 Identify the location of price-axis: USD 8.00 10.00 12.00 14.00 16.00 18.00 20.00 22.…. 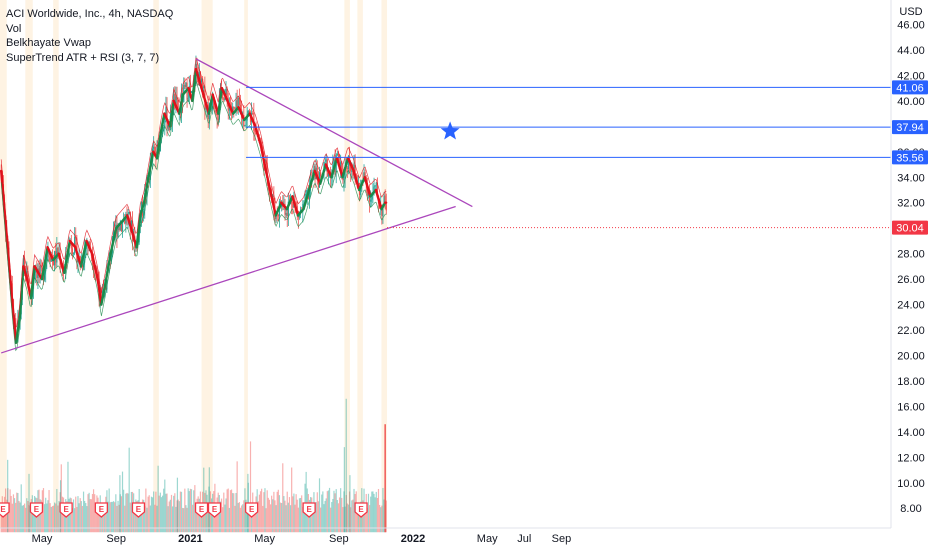
(910, 260).